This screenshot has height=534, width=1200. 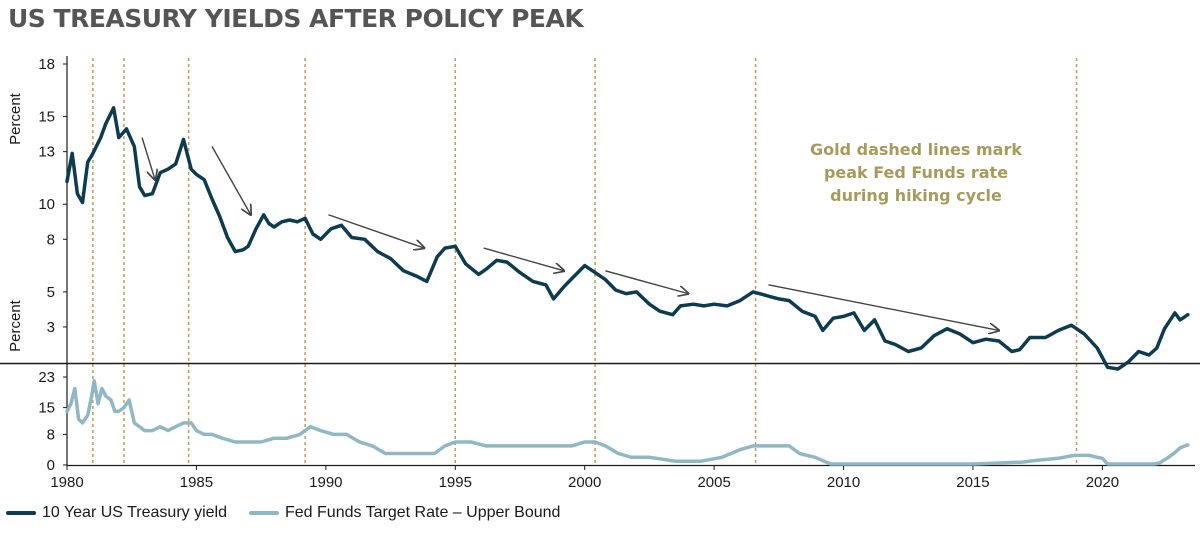 I want to click on xtick-label-8: 2020, so click(x=1102, y=482).